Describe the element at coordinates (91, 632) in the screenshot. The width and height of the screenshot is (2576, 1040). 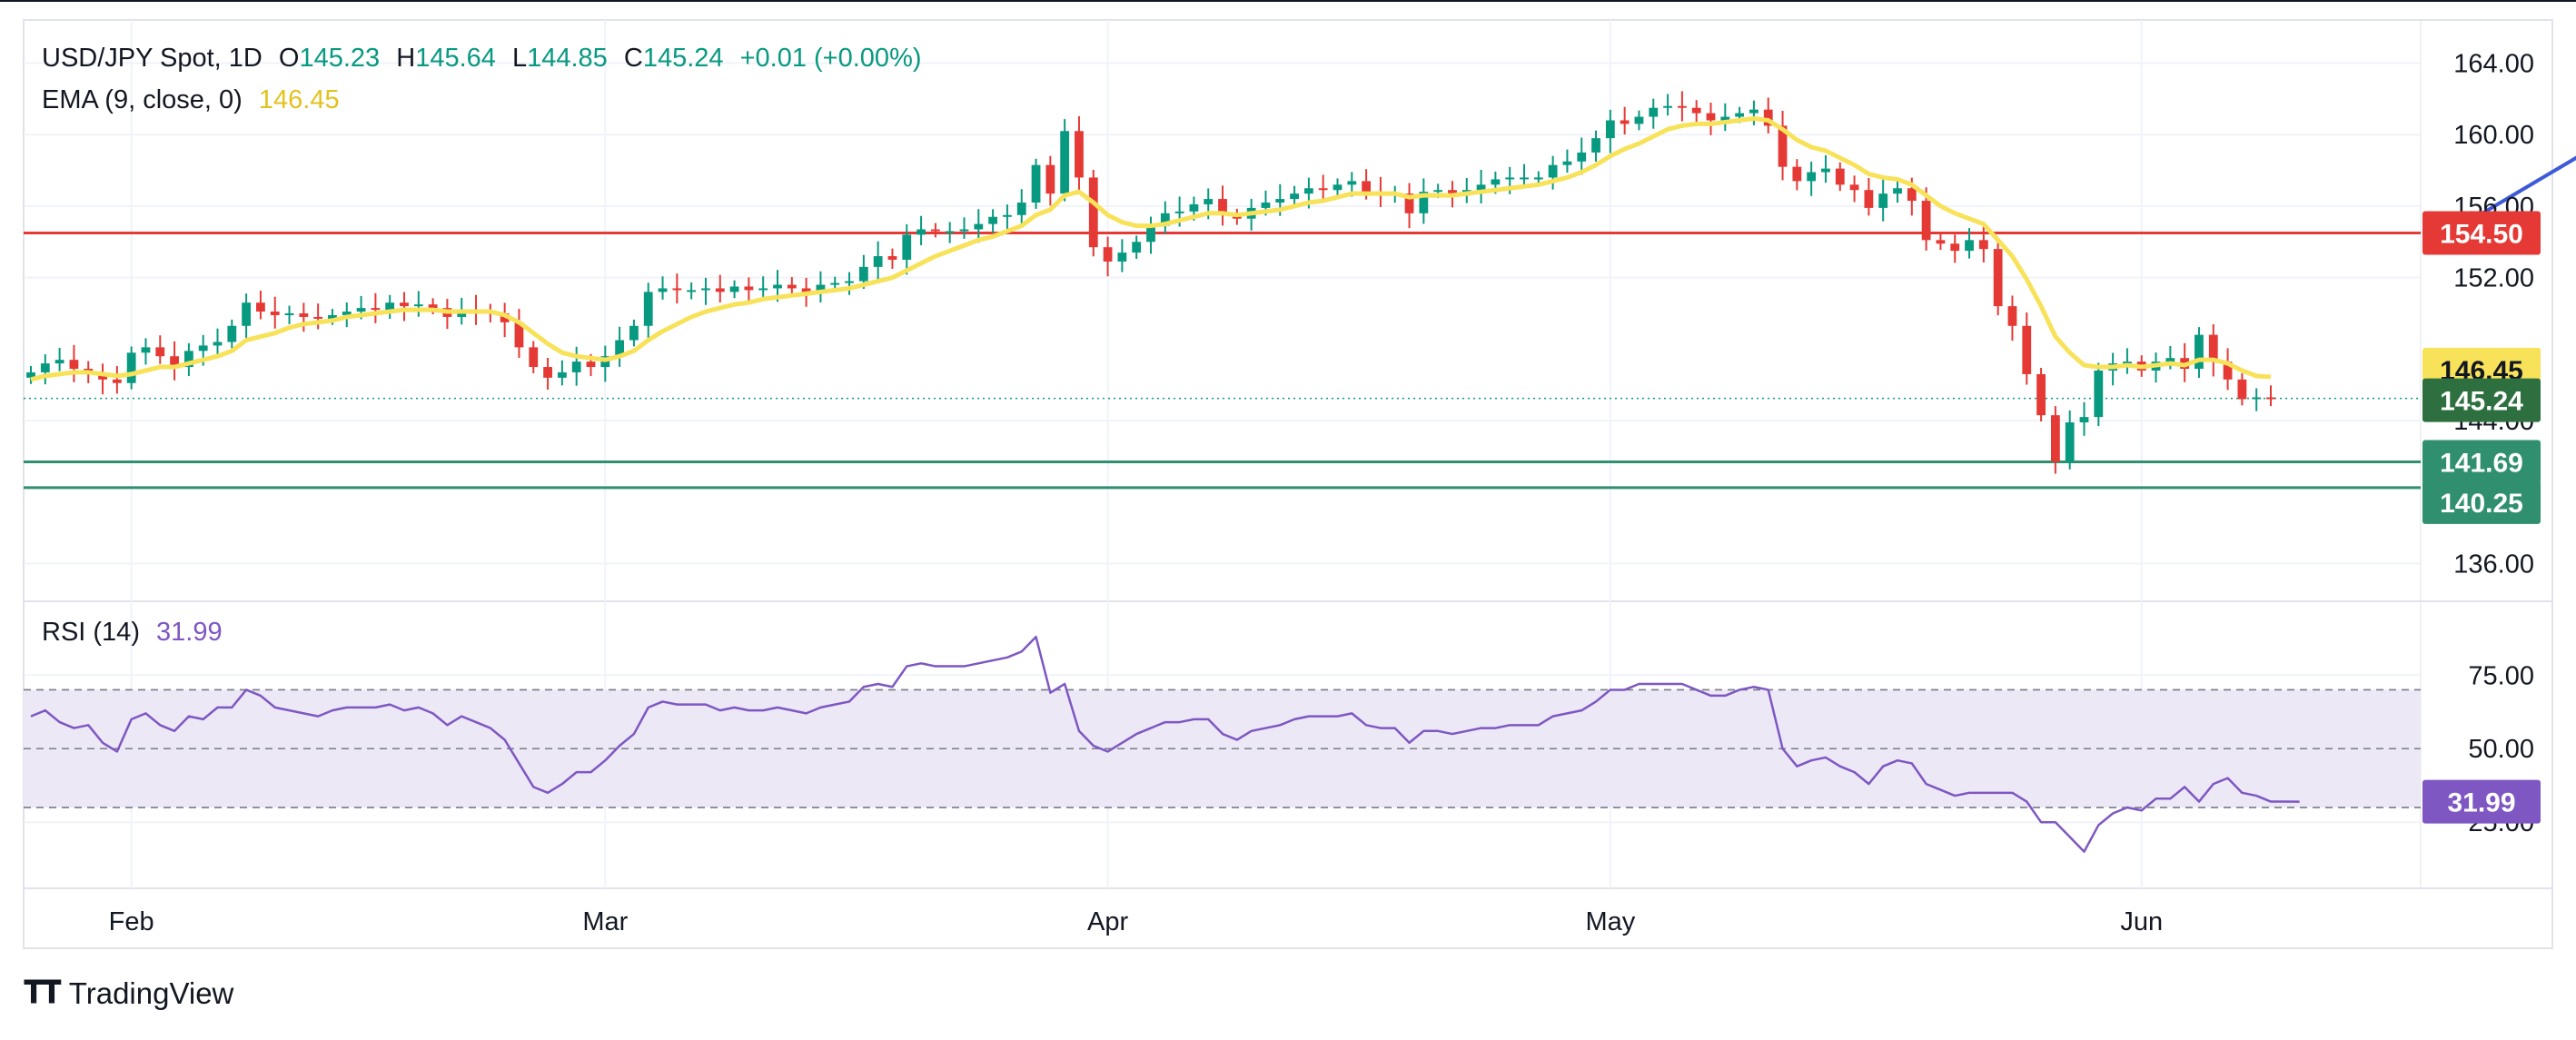
I see `rsi-legend-label: RSI (14)` at that location.